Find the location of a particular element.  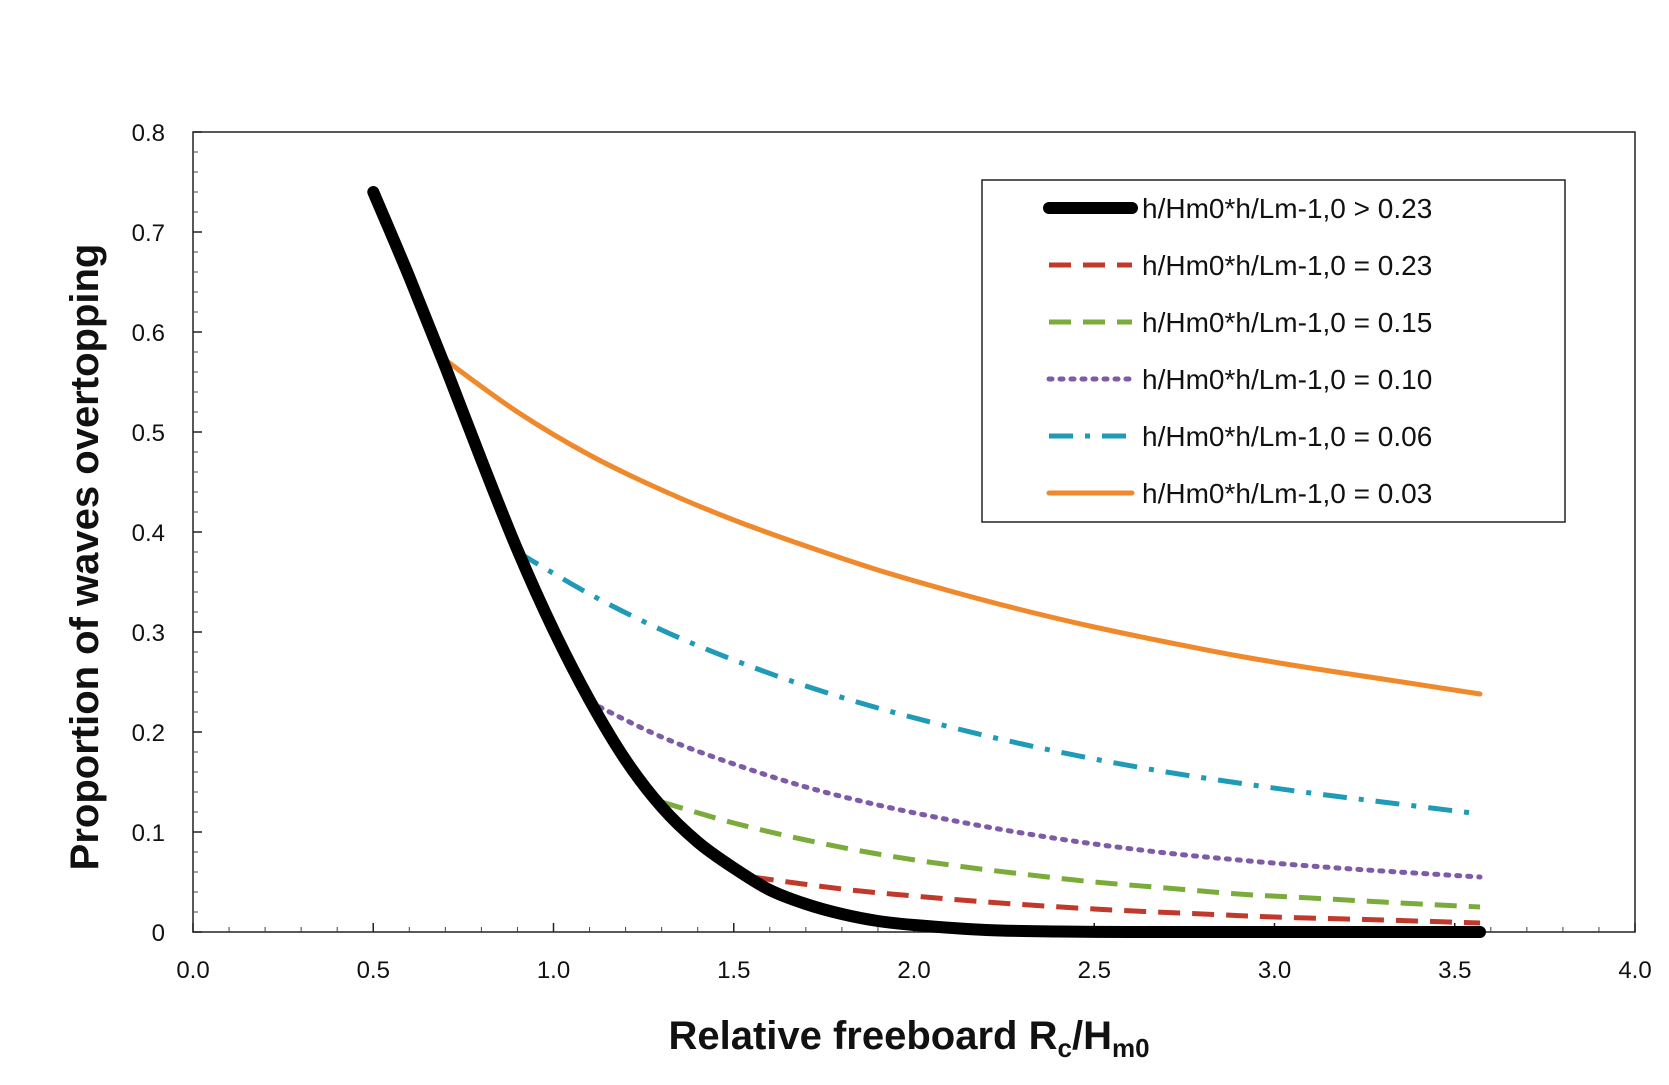

y-tick-label: 0.7 is located at coordinates (148, 233).